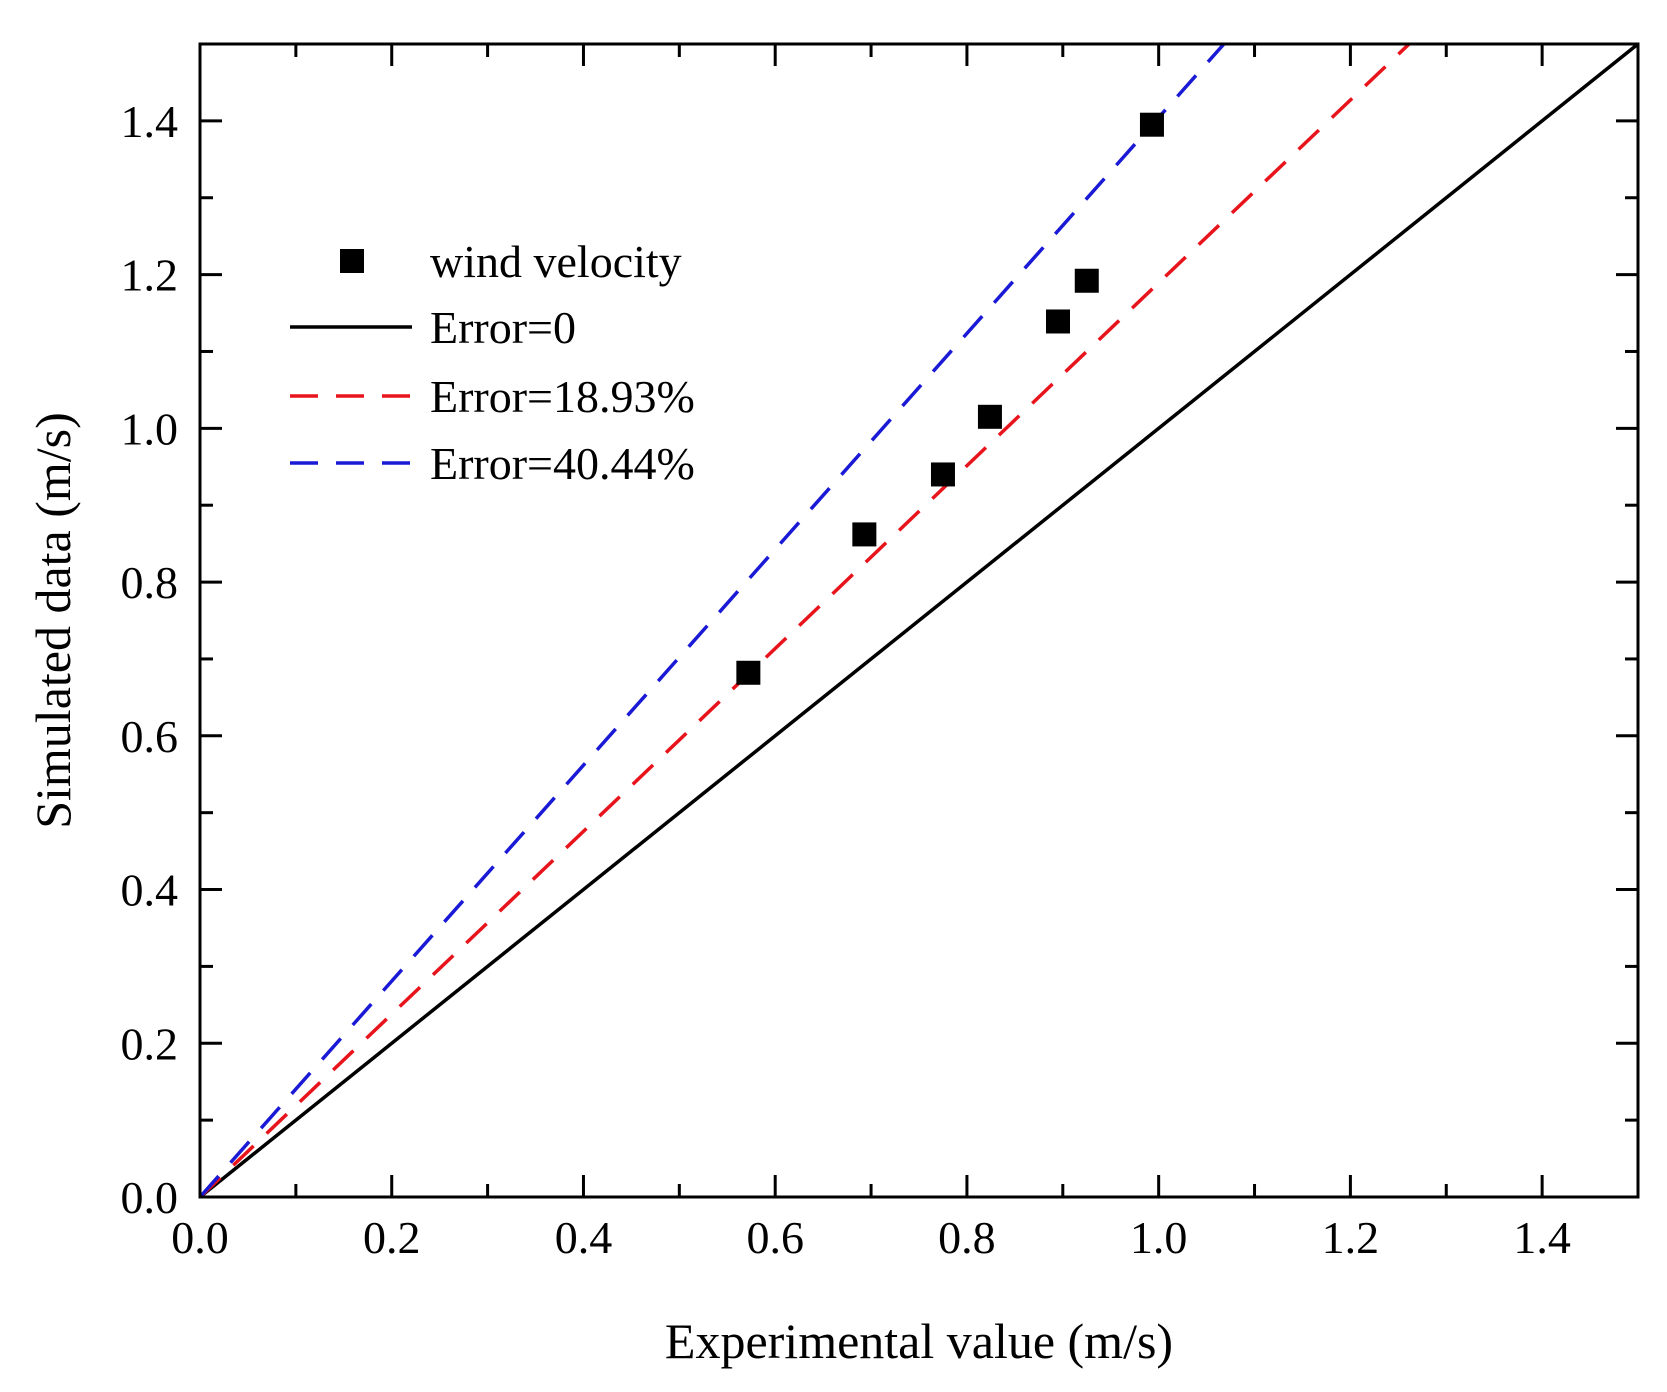  I want to click on y-tick-label: 1.4, so click(150, 121).